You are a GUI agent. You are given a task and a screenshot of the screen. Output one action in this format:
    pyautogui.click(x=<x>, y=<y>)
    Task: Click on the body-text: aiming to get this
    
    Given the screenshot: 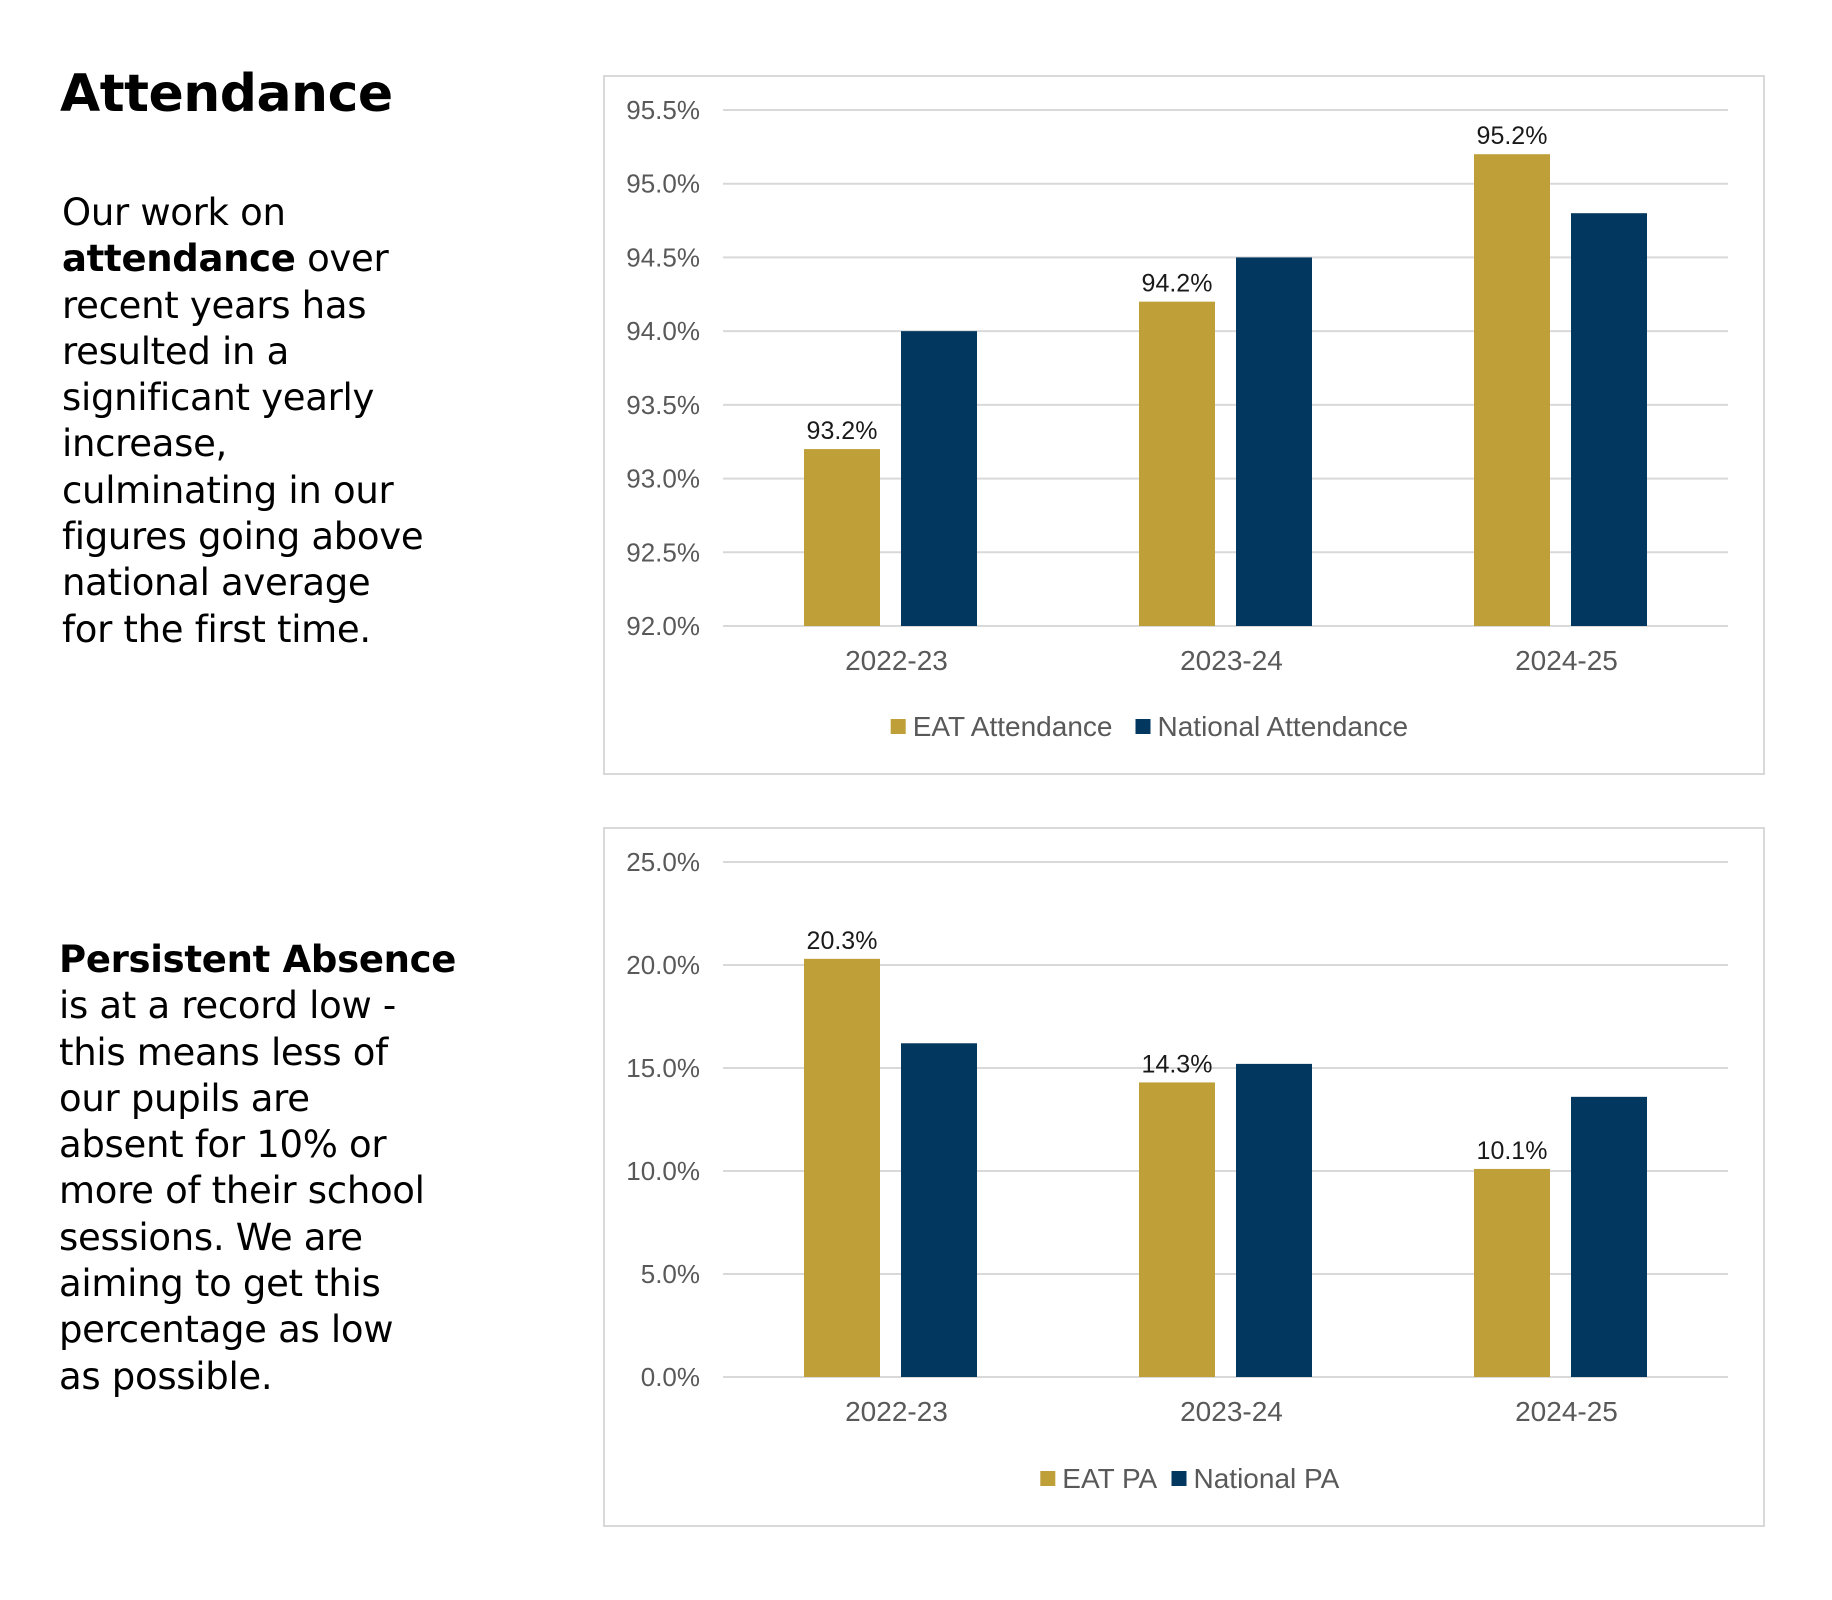 What is the action you would take?
    pyautogui.click(x=220, y=1284)
    